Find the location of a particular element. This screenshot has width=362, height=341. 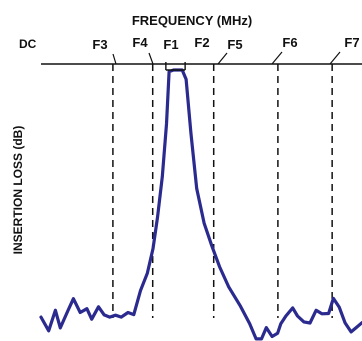

marker-label-f4: F4 is located at coordinates (140, 42).